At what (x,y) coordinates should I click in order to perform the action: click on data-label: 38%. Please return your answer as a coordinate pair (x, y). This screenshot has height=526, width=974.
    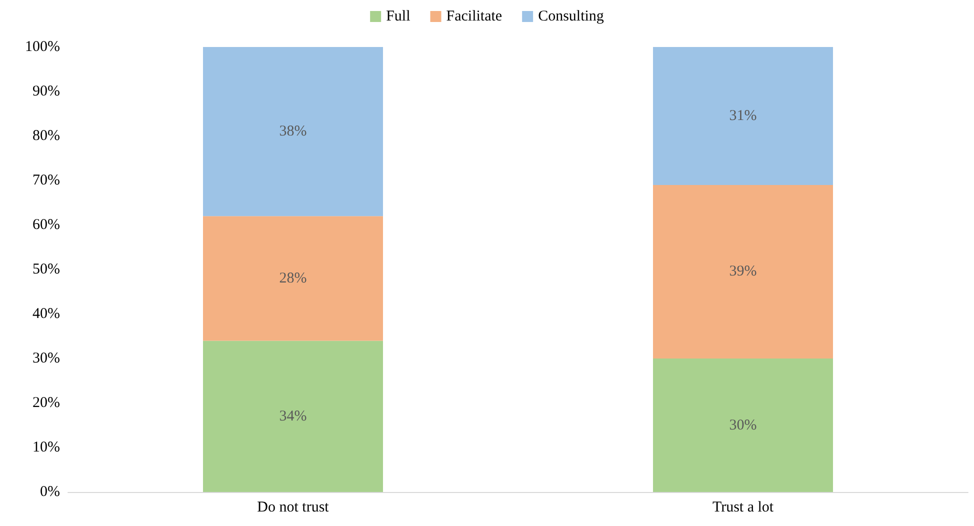
    Looking at the image, I should click on (293, 132).